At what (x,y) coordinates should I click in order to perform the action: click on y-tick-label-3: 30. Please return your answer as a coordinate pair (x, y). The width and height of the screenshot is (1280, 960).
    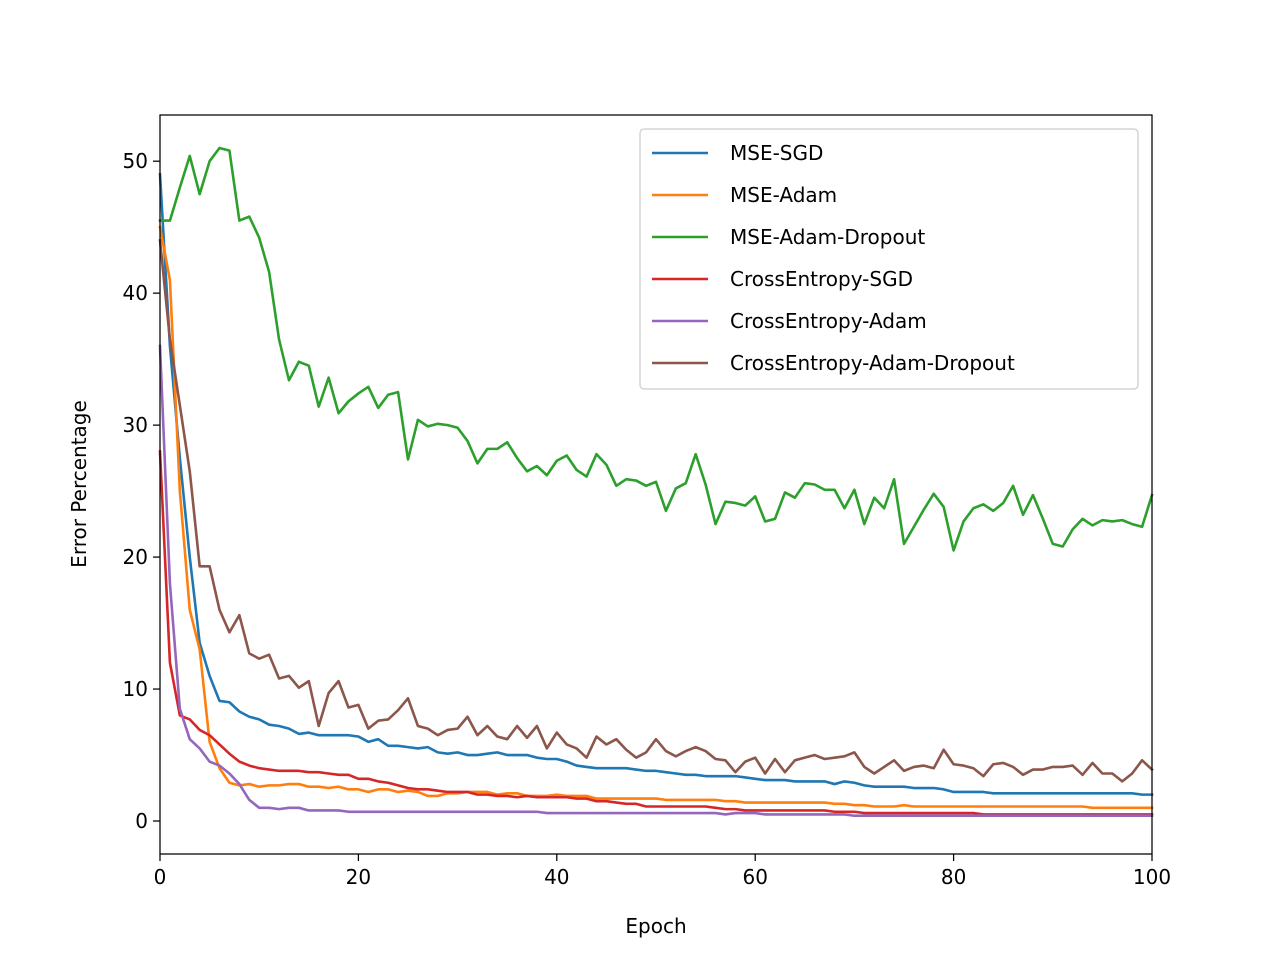
    Looking at the image, I should click on (135, 425).